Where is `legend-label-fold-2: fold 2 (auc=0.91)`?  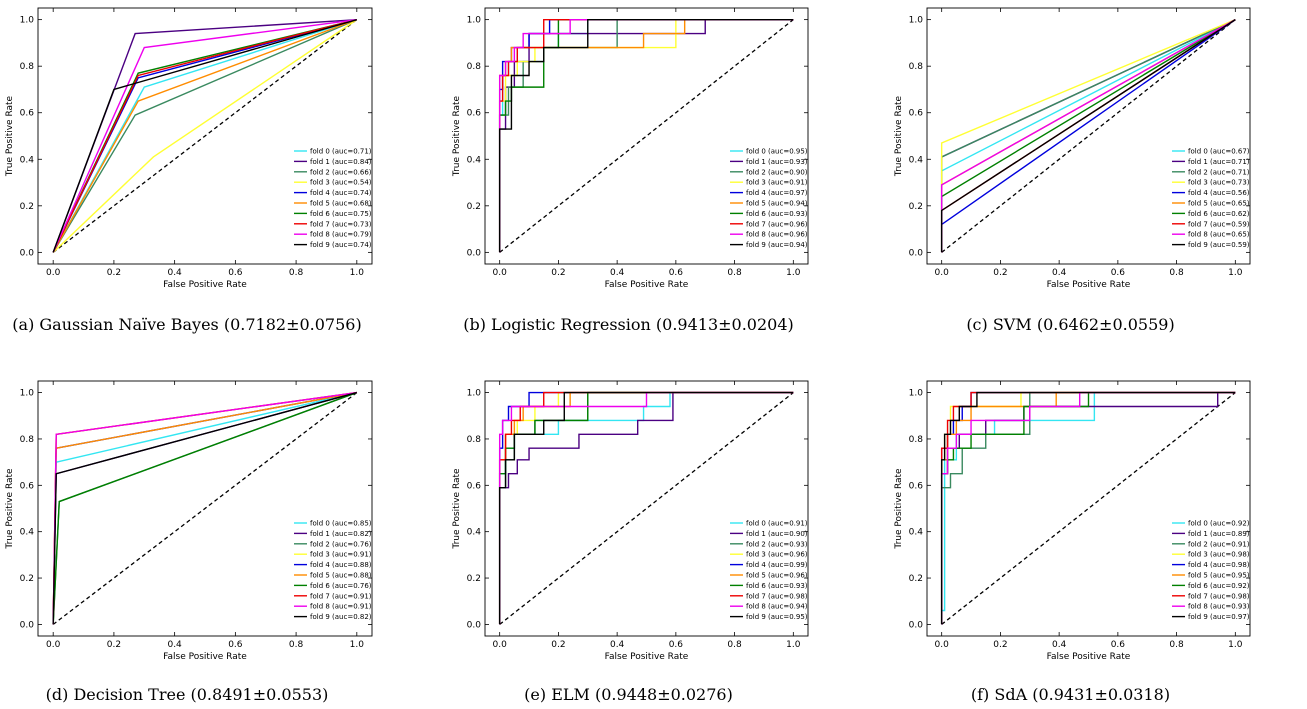
legend-label-fold-2: fold 2 (auc=0.91) is located at coordinates (1219, 544).